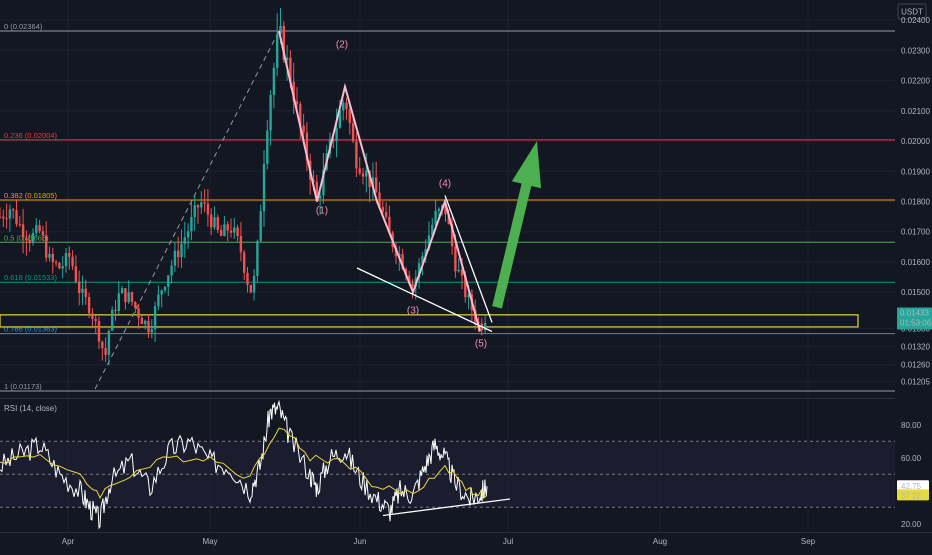 The image size is (932, 555). I want to click on price-tick-label: 0.02100, so click(915, 111).